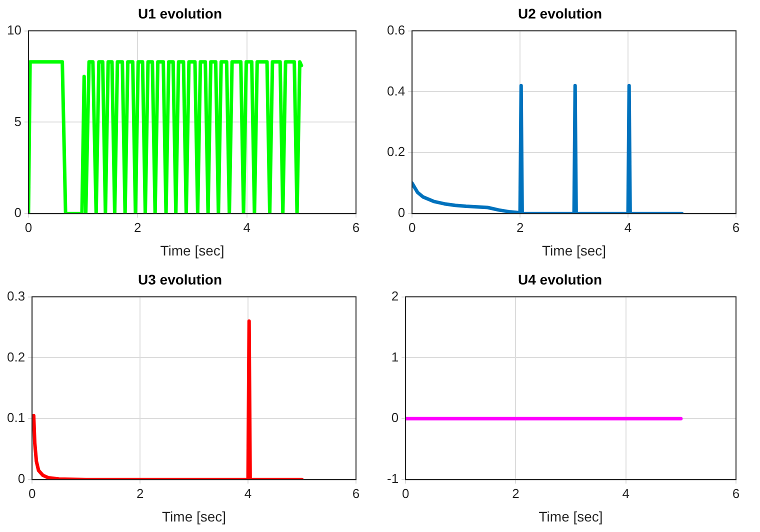 This screenshot has width=760, height=532. I want to click on y-tick-label: -1, so click(392, 478).